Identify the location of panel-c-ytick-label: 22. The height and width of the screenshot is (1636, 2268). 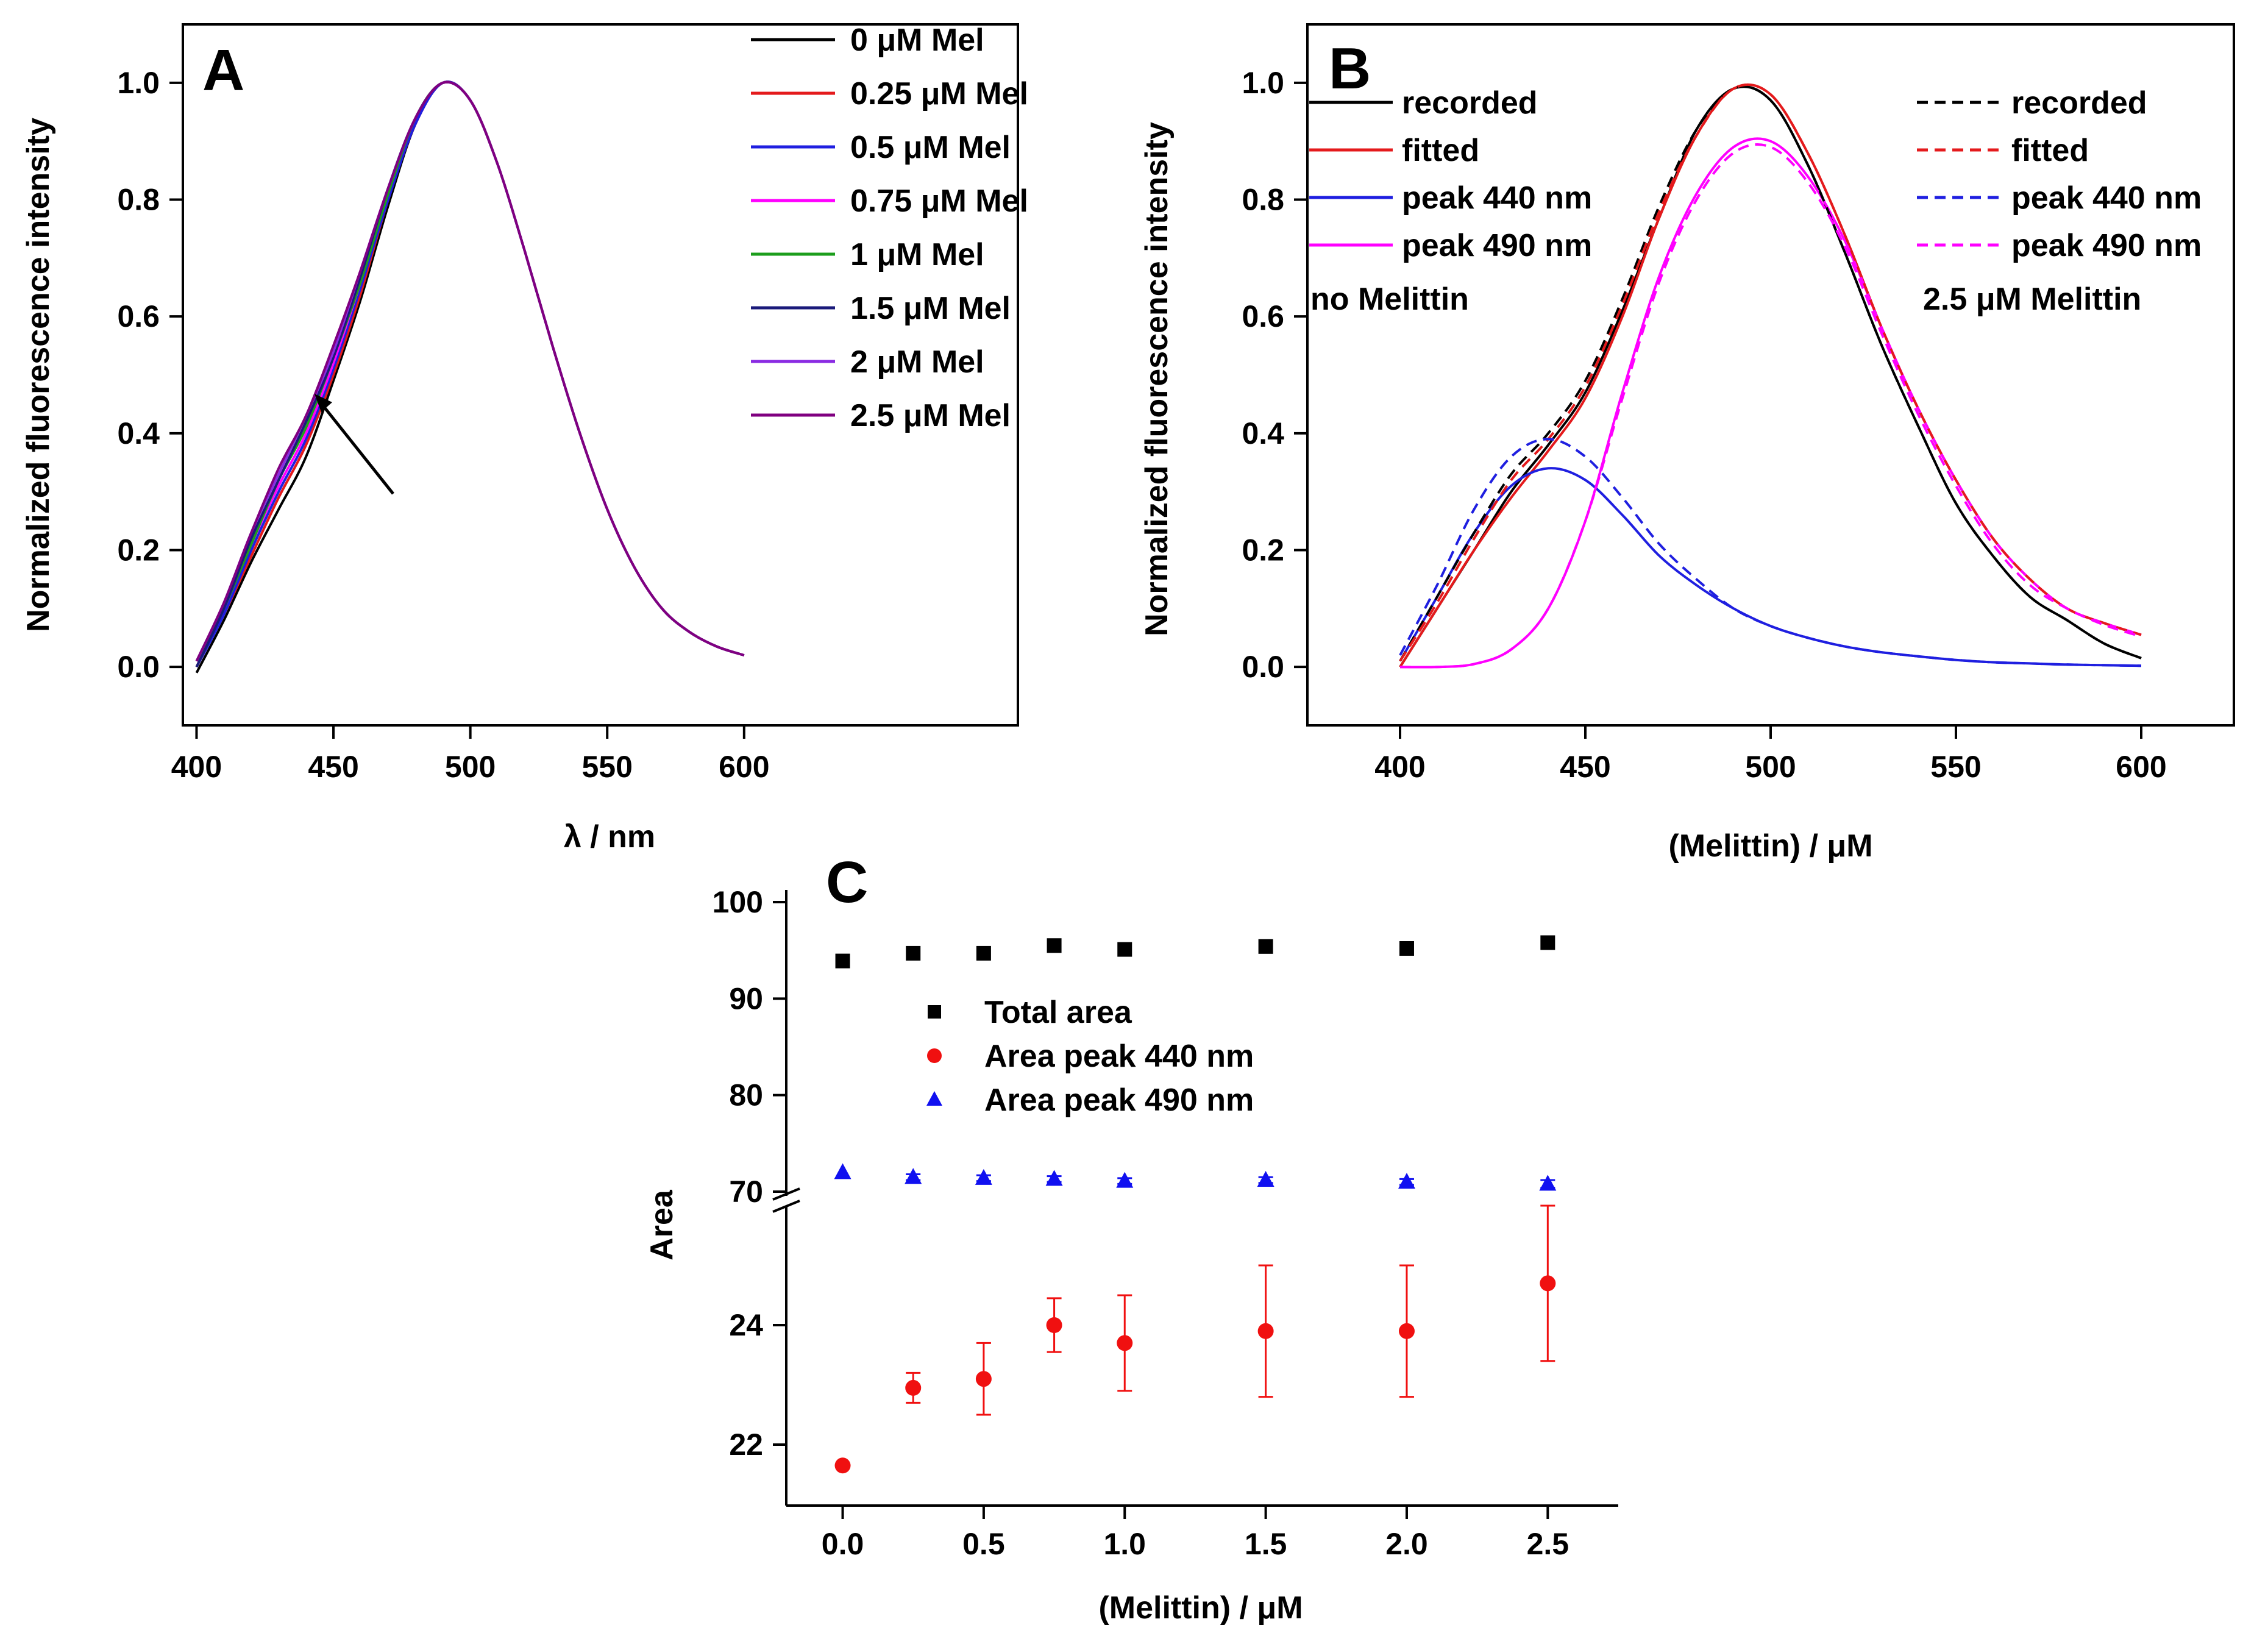
(746, 1445).